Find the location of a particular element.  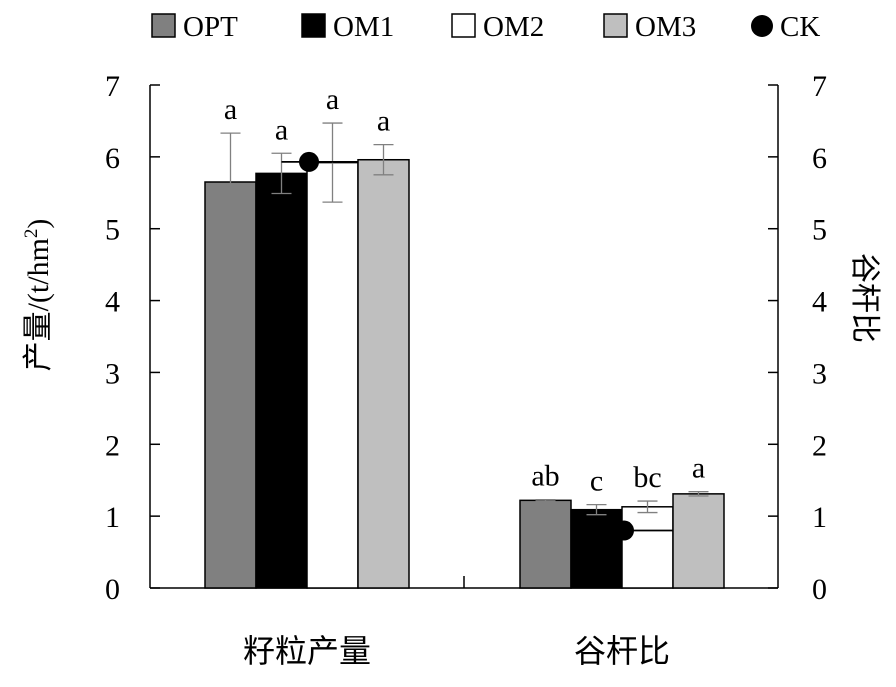

significance-letter: ab is located at coordinates (545, 476).